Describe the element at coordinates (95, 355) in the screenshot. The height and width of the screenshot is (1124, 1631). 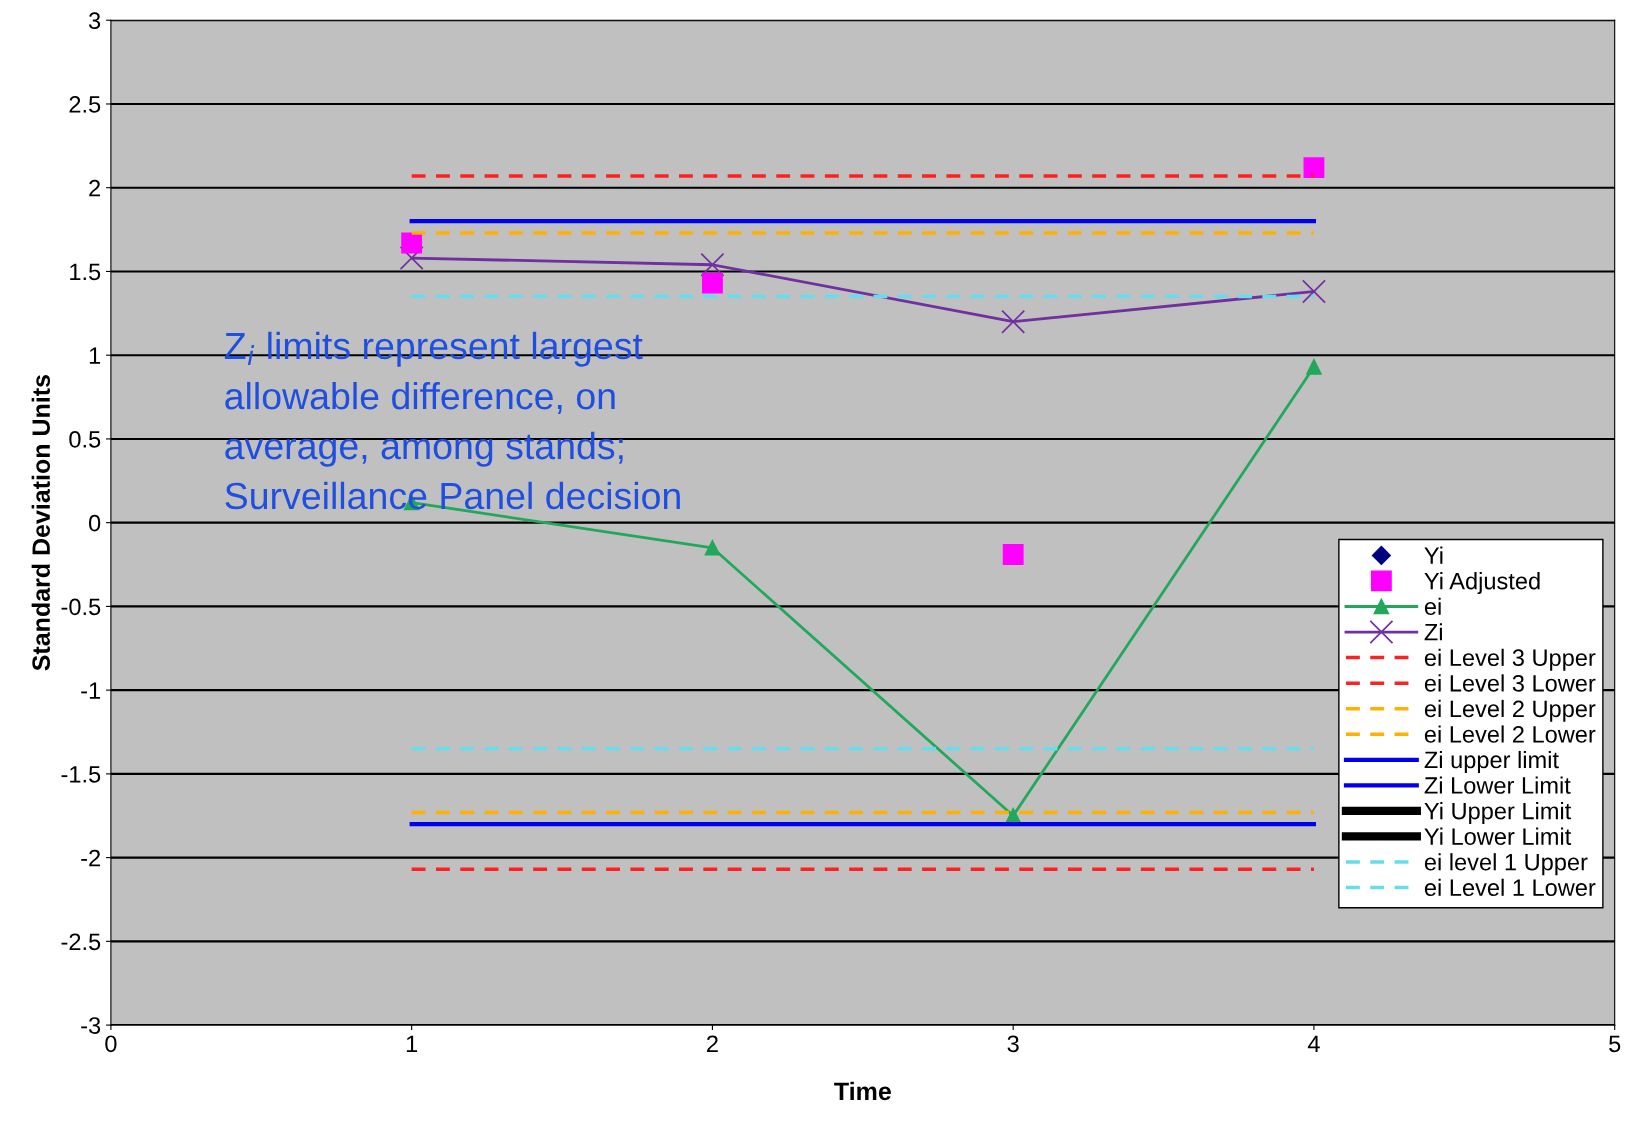
I see `y-tick-label: 1` at that location.